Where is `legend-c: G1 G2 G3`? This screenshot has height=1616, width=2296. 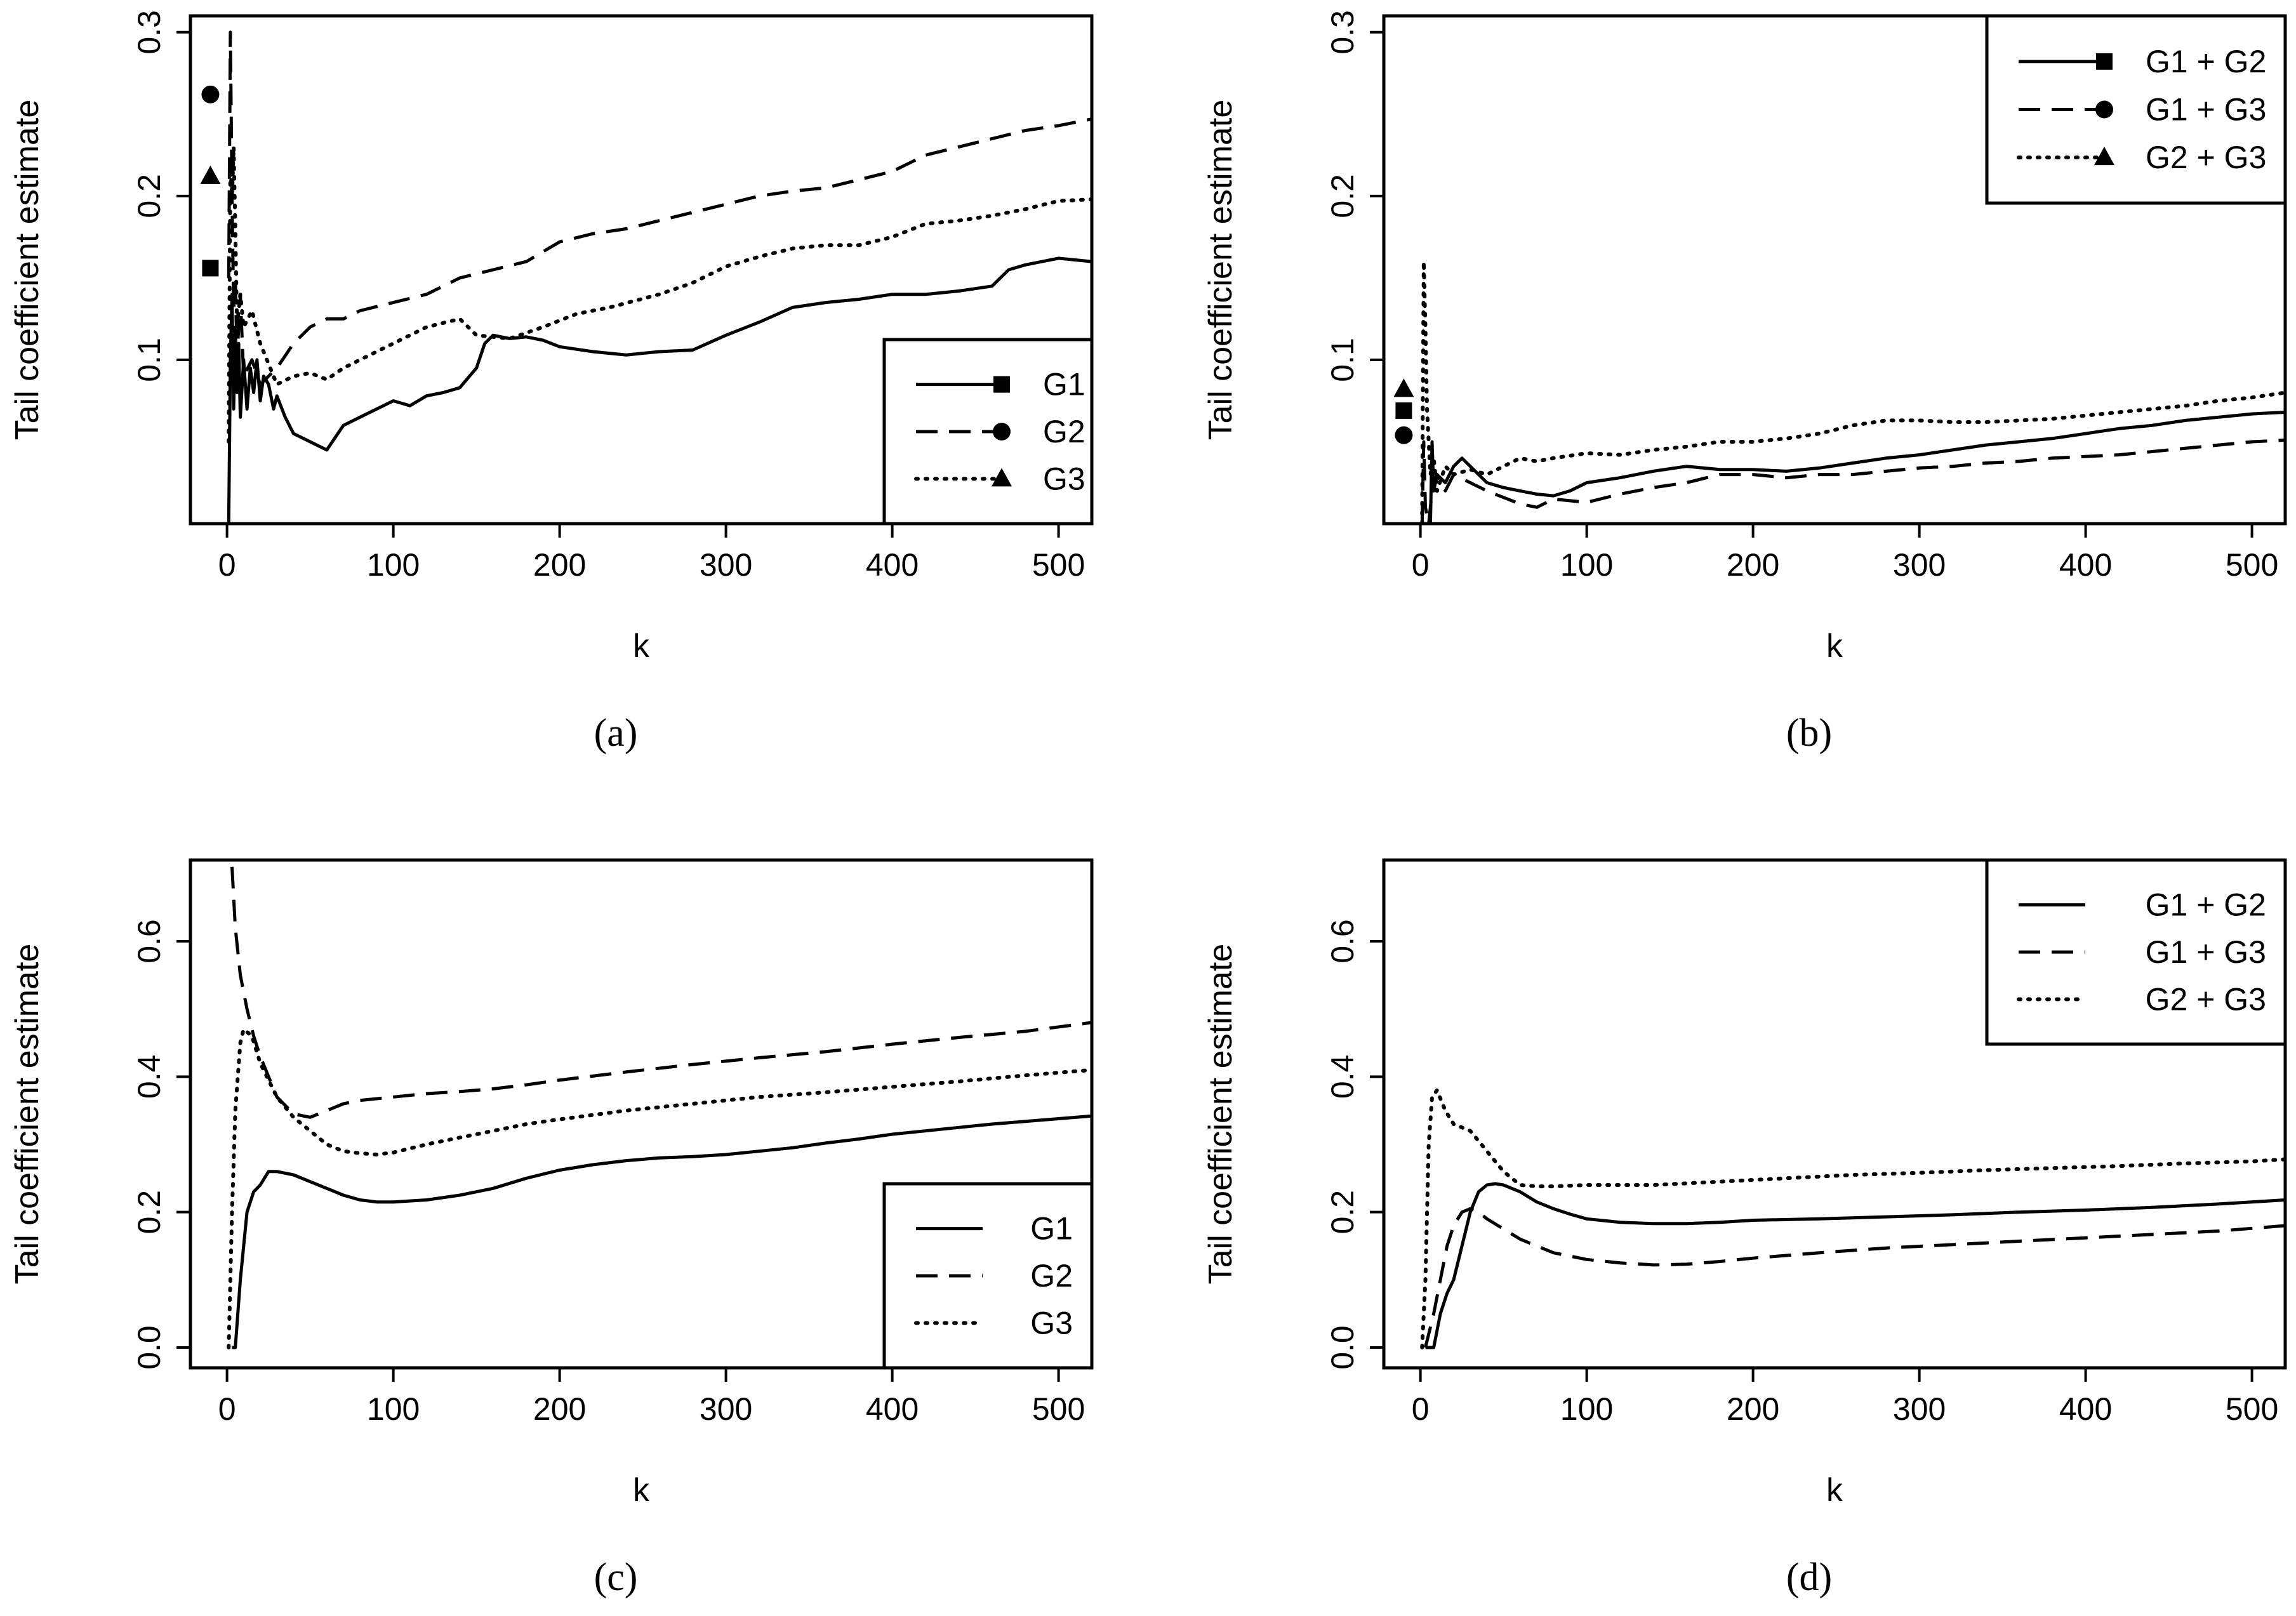 legend-c: G1 G2 G3 is located at coordinates (988, 1276).